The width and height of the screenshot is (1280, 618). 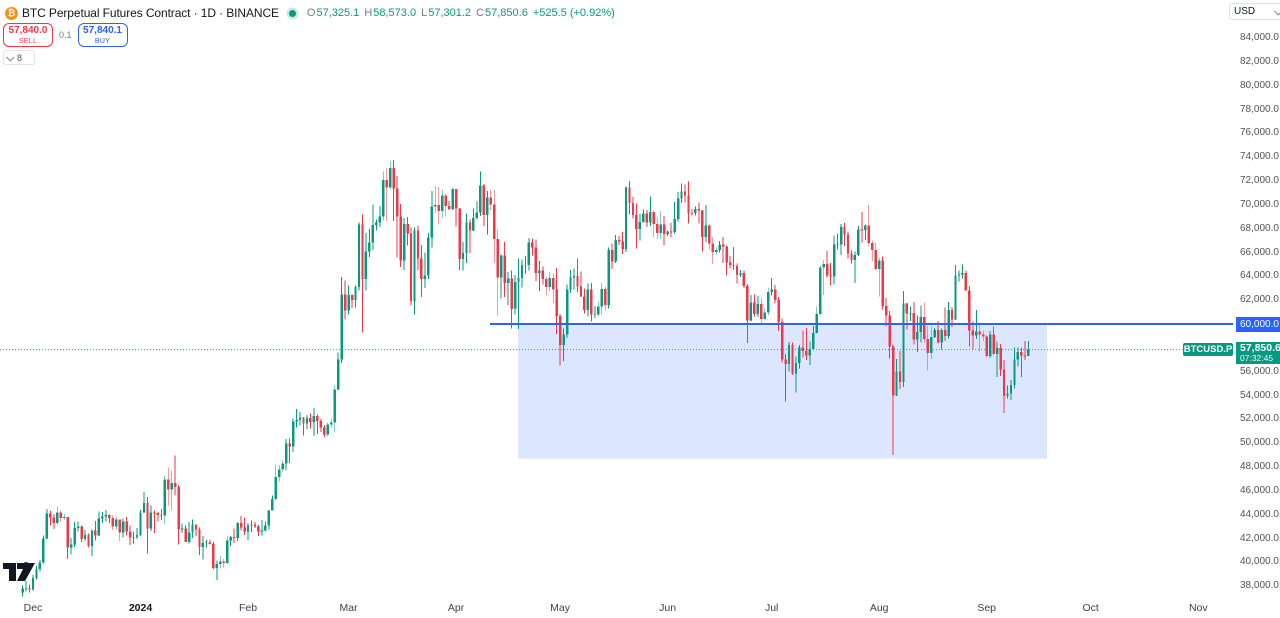 I want to click on time-tick: Sep, so click(x=987, y=608).